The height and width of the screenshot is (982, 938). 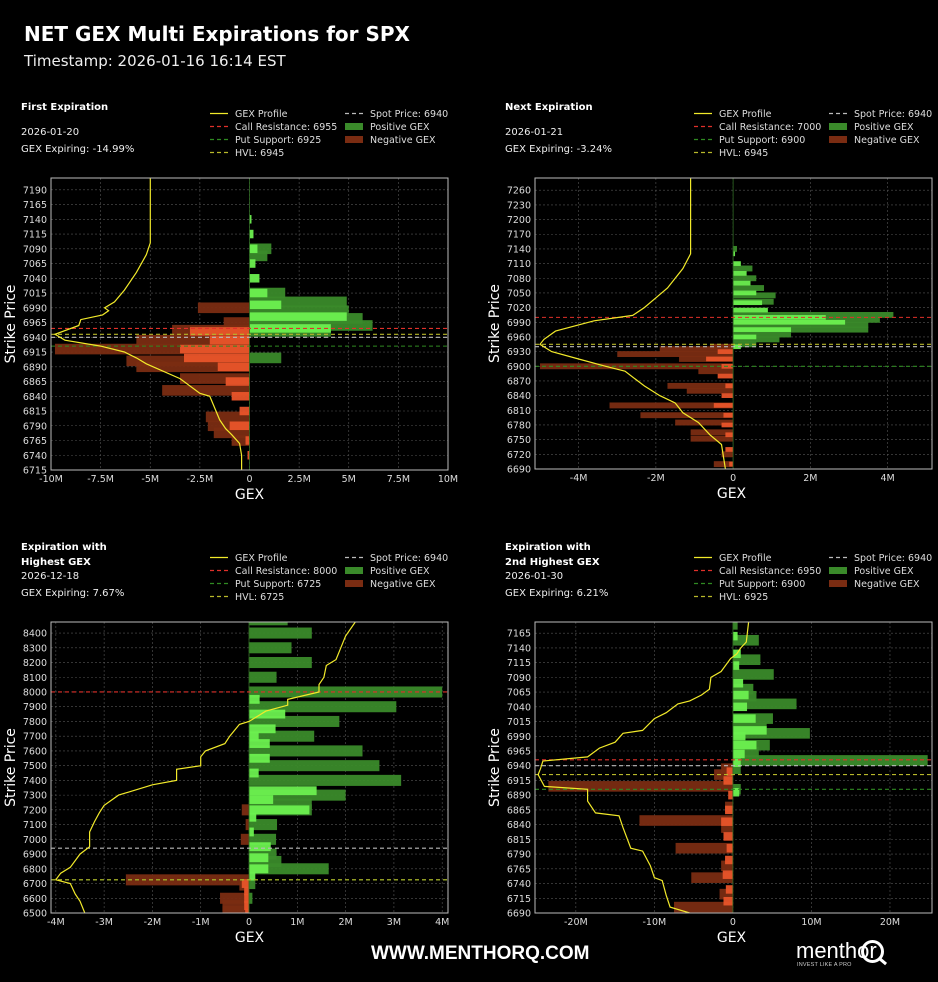 What do you see at coordinates (519, 220) in the screenshot?
I see `y-tick-label: 7200` at bounding box center [519, 220].